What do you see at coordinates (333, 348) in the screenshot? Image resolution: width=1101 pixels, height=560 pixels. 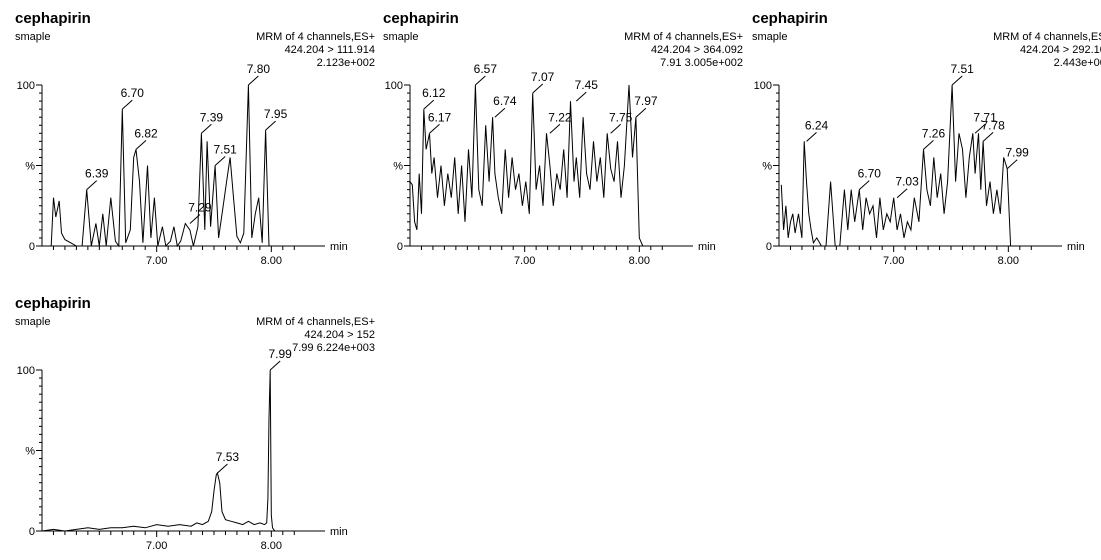 I see `intensity-label: 7.99 6.224e+003` at bounding box center [333, 348].